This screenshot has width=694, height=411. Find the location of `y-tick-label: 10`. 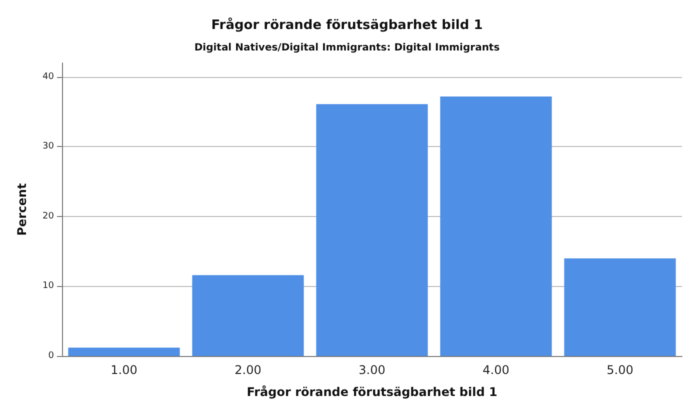

y-tick-label: 10 is located at coordinates (48, 286).